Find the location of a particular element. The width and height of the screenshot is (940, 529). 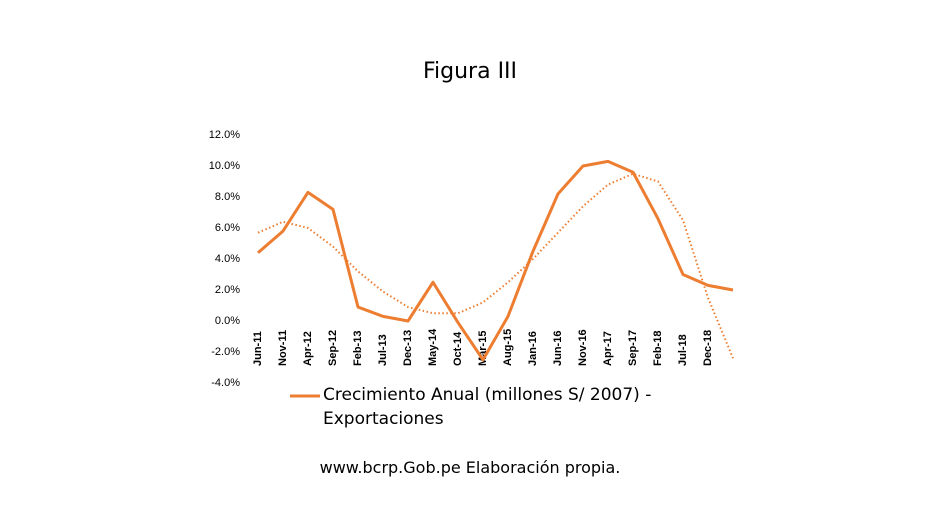

x-tick-label: Aug-15 is located at coordinates (508, 347).